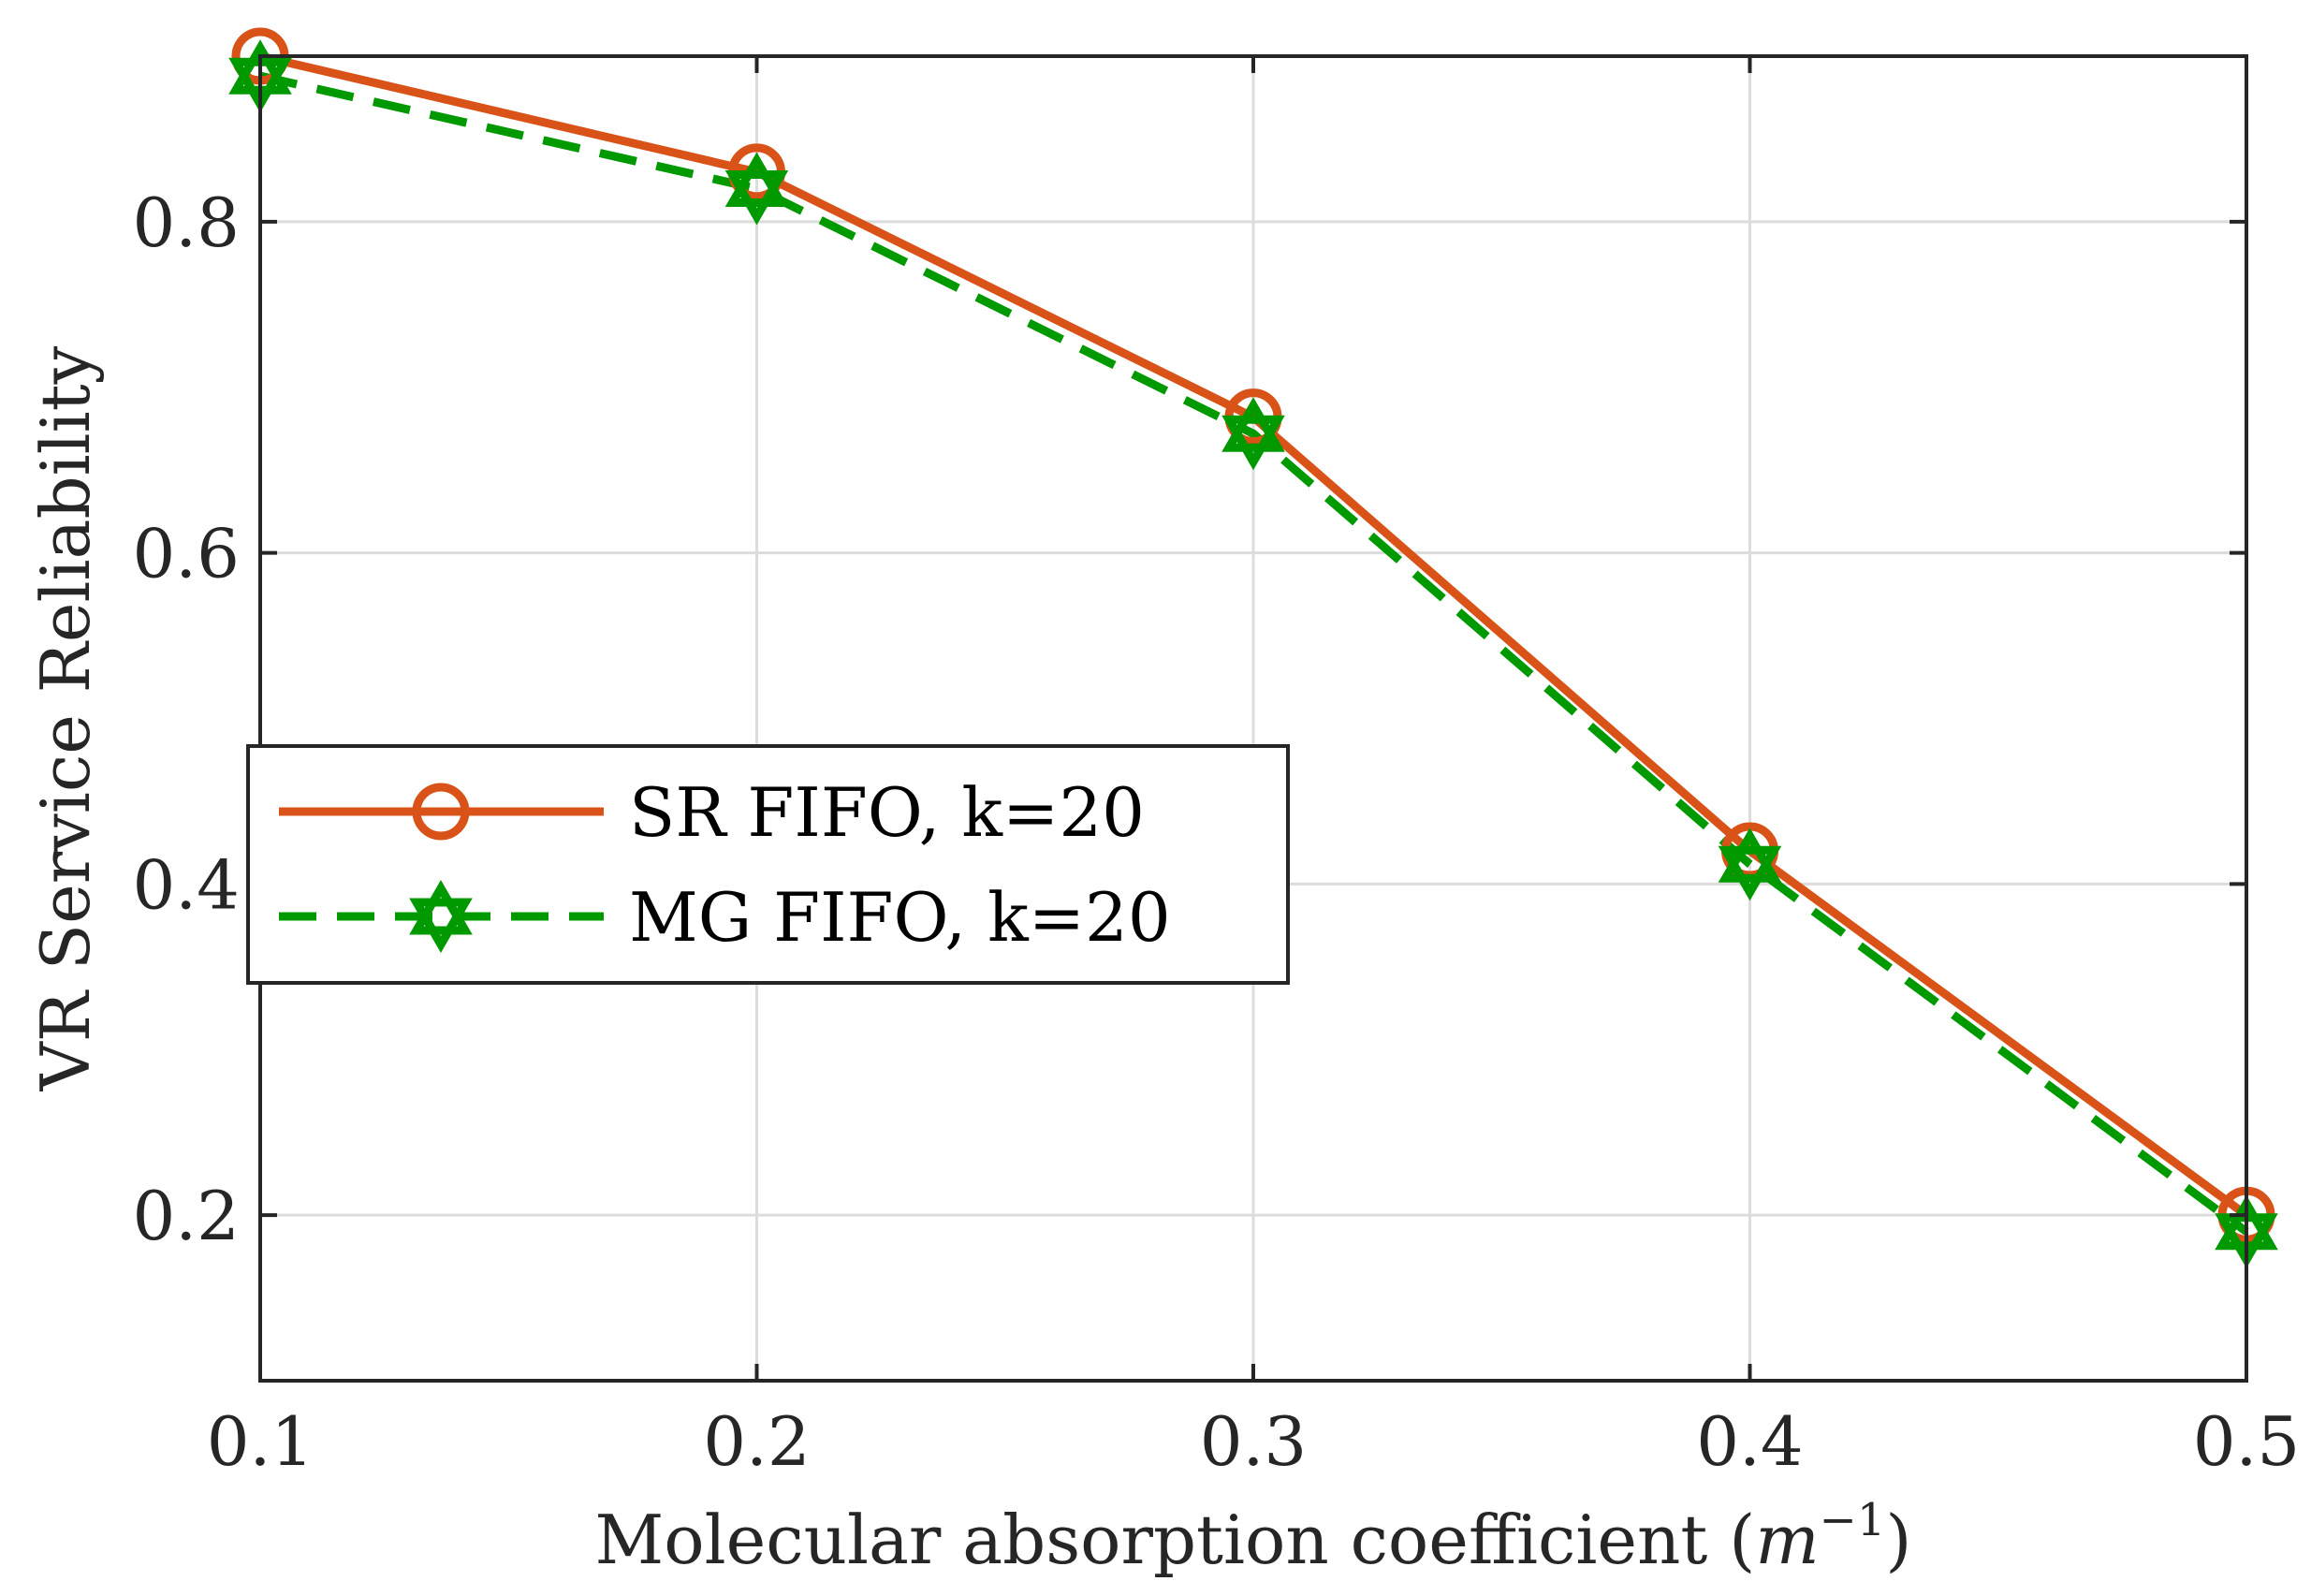  What do you see at coordinates (757, 1441) in the screenshot?
I see `x-tick-label-1: 0.2` at bounding box center [757, 1441].